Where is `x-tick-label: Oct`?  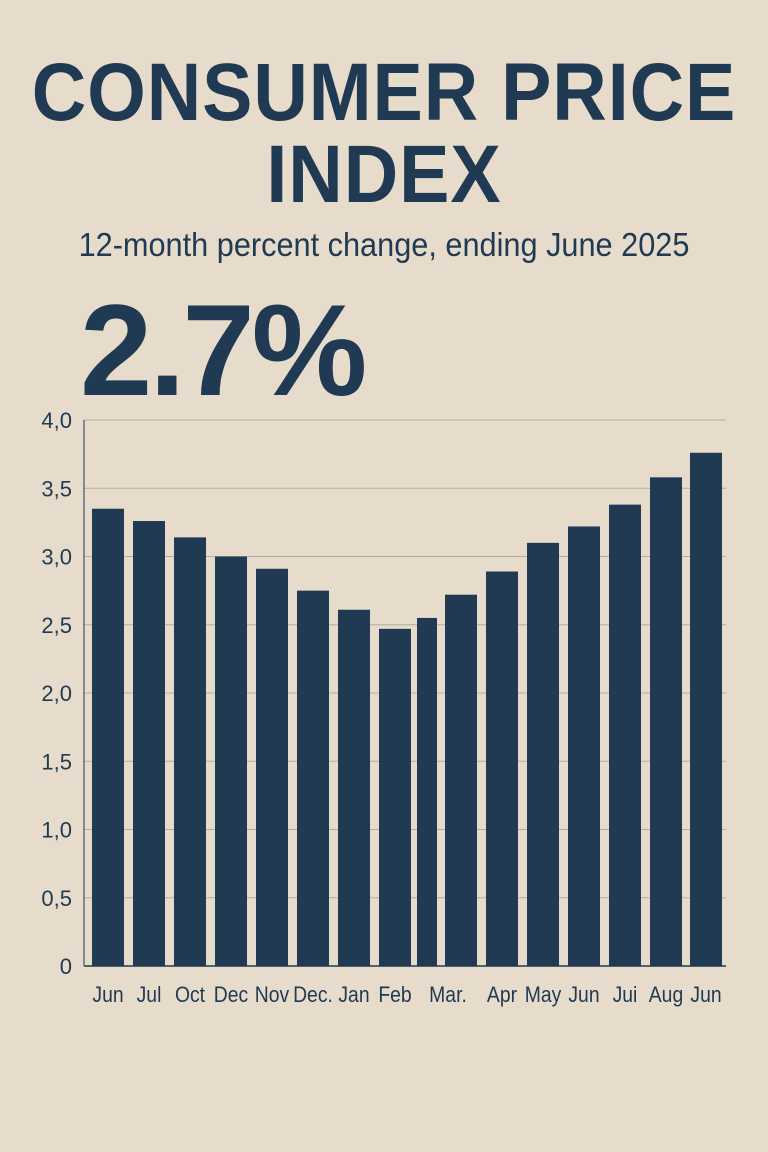 x-tick-label: Oct is located at coordinates (190, 995).